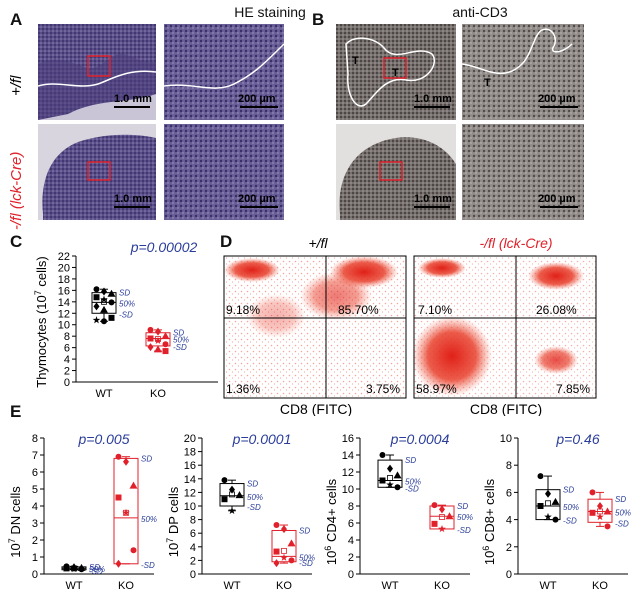  What do you see at coordinates (64, 268) in the screenshot?
I see `y-tick-label: 20` at bounding box center [64, 268].